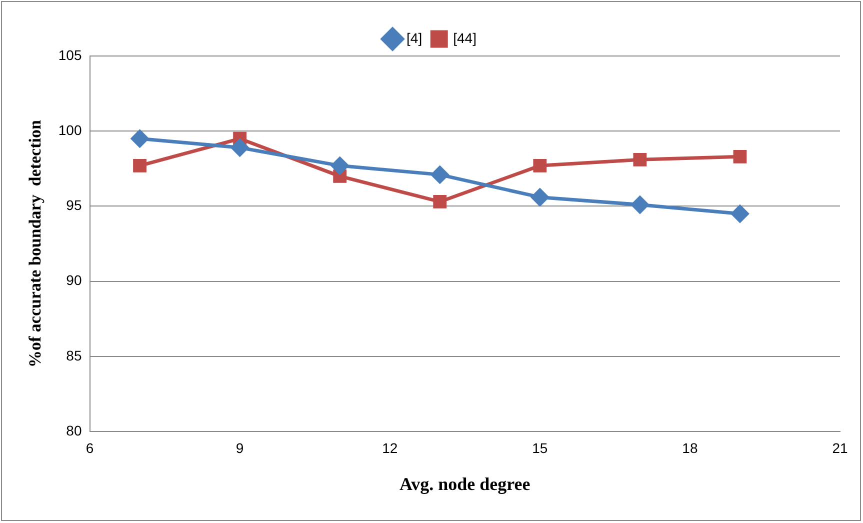 This screenshot has width=863, height=523. What do you see at coordinates (74, 280) in the screenshot?
I see `y-tick-label: 90` at bounding box center [74, 280].